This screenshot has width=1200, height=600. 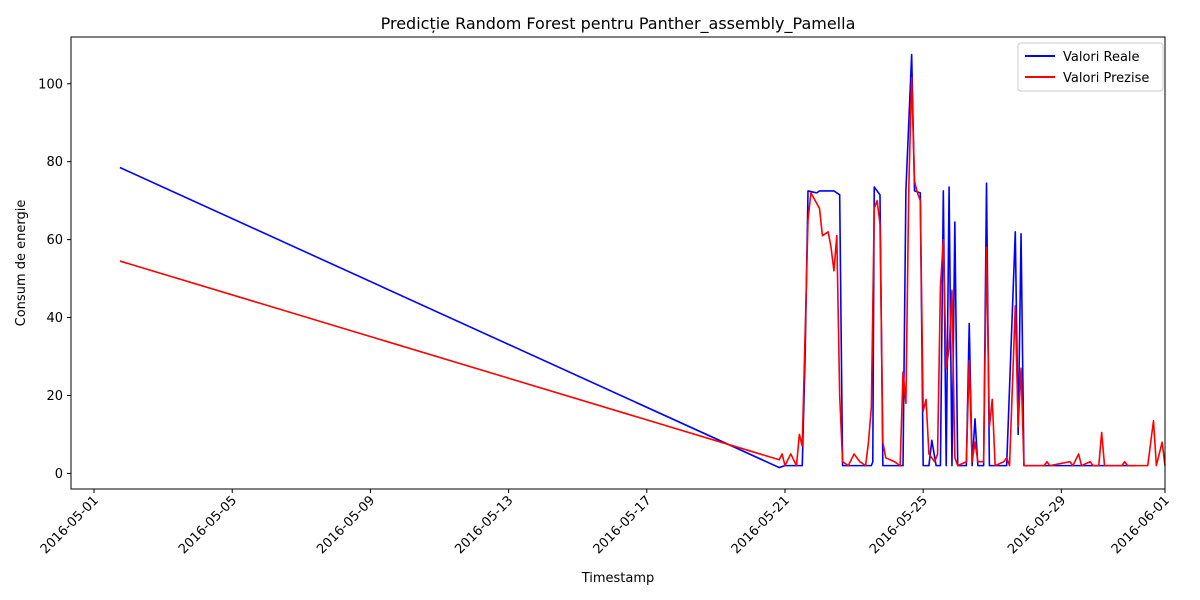 I want to click on y-tick-label: 60, so click(x=54, y=240).